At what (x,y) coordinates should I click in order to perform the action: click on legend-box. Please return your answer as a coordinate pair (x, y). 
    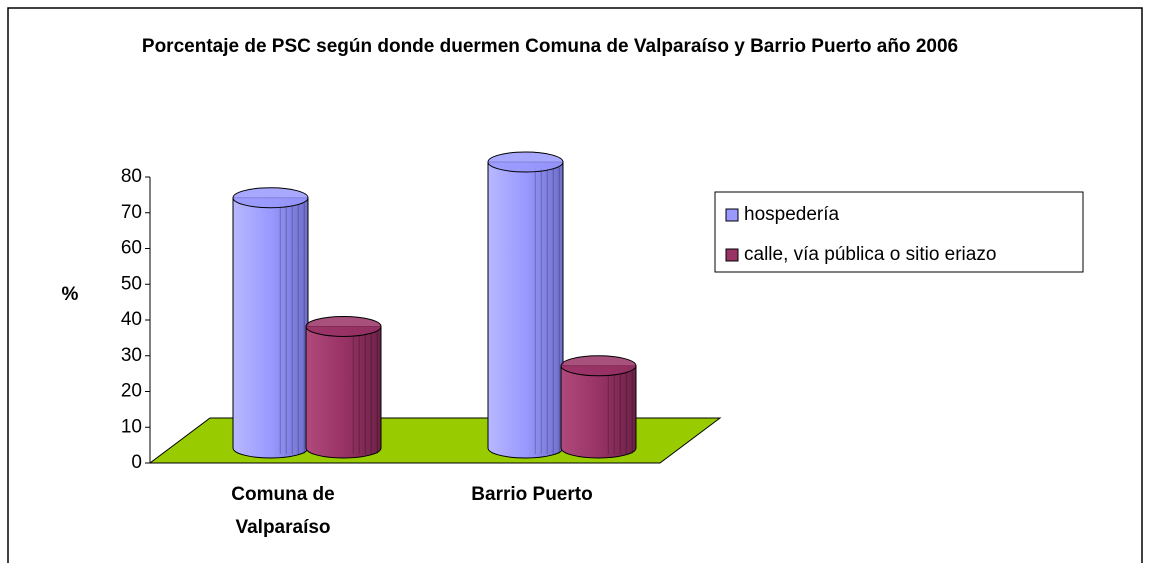
    Looking at the image, I should click on (899, 232).